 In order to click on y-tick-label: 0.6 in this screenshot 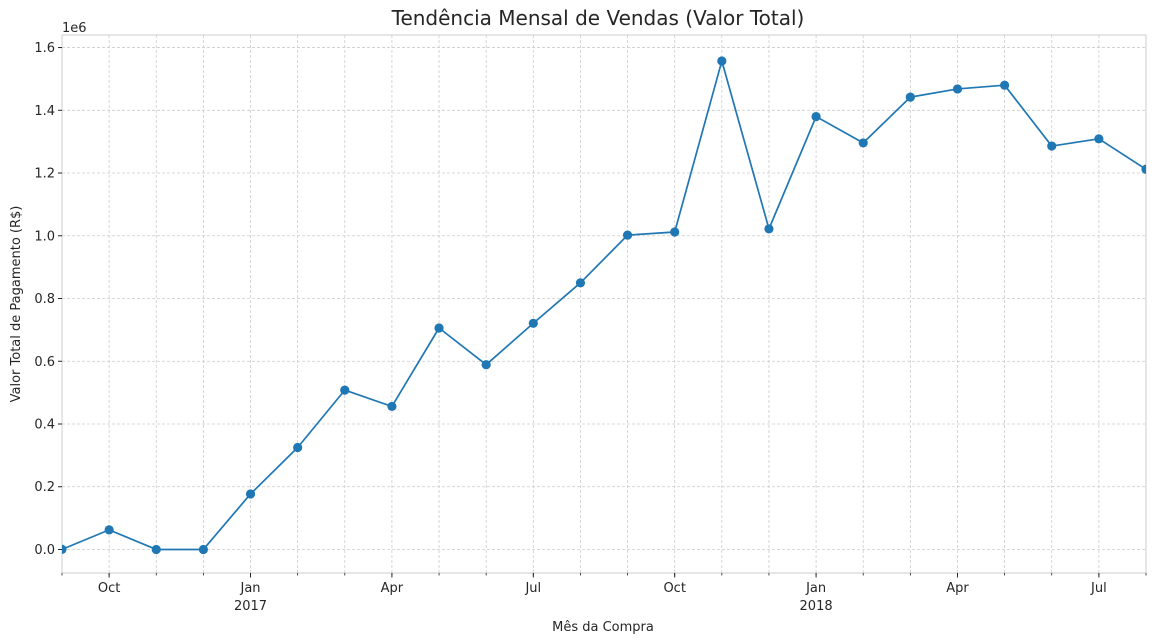, I will do `click(44, 362)`.